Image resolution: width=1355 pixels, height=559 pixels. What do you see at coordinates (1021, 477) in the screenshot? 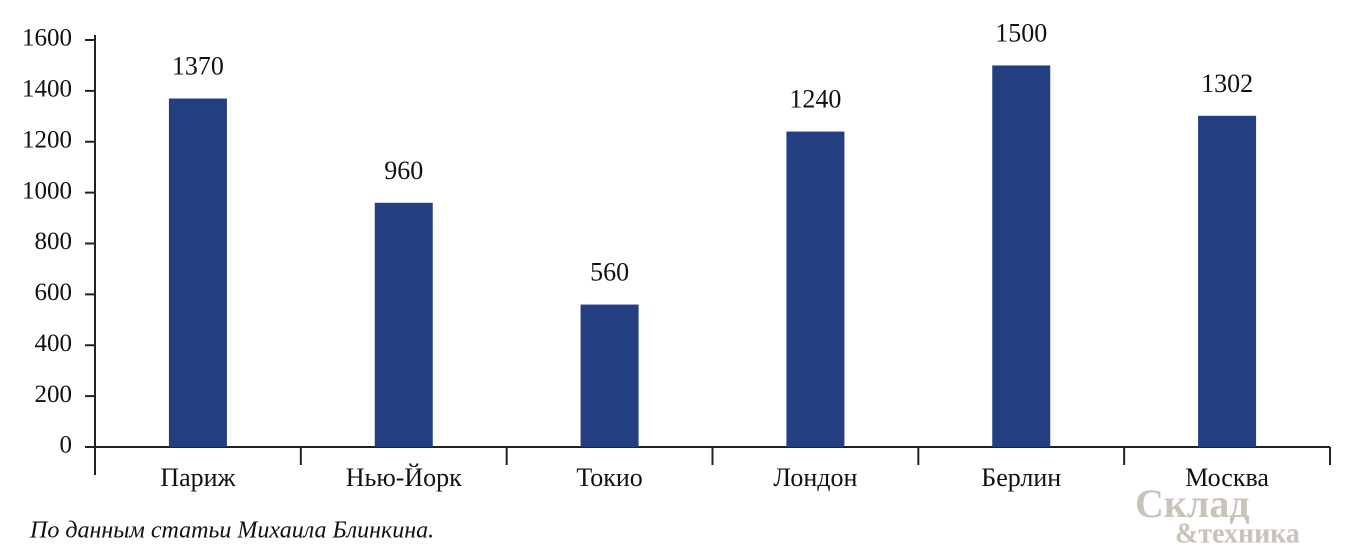
I see `x-tick-label: Берлин` at bounding box center [1021, 477].